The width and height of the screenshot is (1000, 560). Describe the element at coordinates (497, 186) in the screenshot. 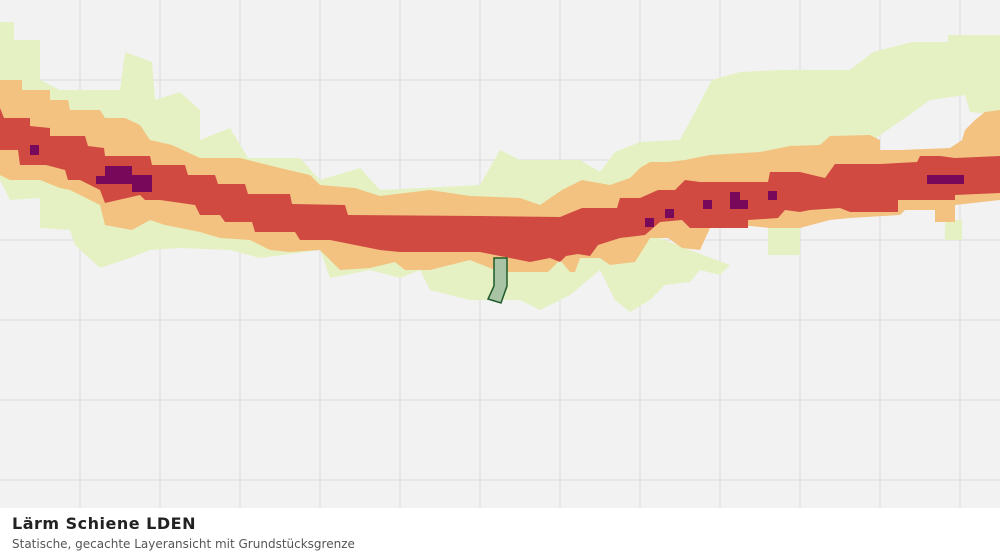

I see `noise-zone-peak` at that location.